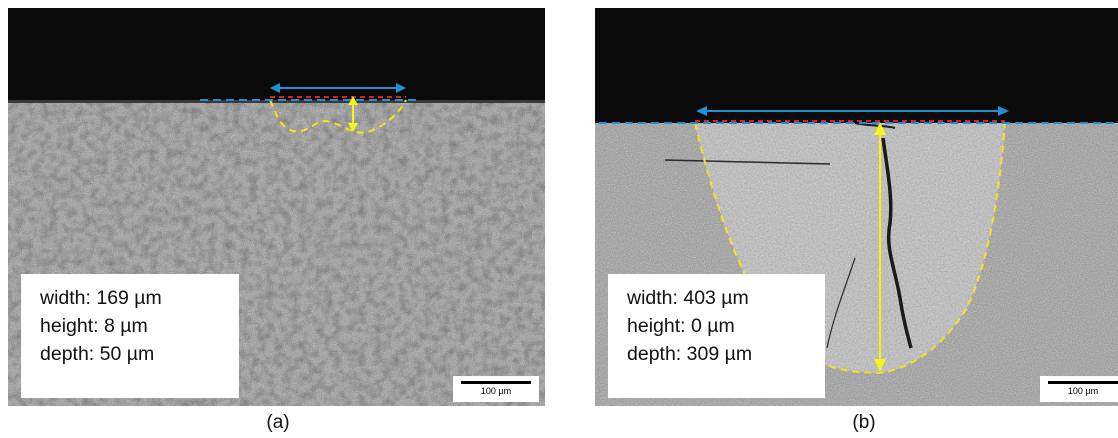 Image resolution: width=1118 pixels, height=438 pixels. I want to click on scale-bar-a: 100 µm, so click(496, 389).